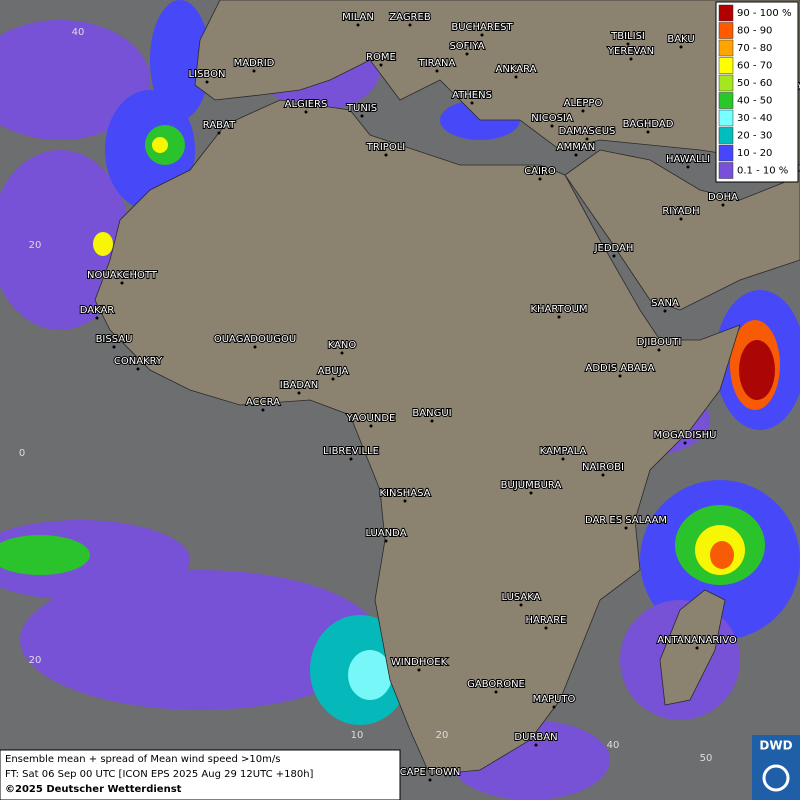 Image resolution: width=800 pixels, height=804 pixels. What do you see at coordinates (576, 147) in the screenshot?
I see `city-label: AMMAN` at bounding box center [576, 147].